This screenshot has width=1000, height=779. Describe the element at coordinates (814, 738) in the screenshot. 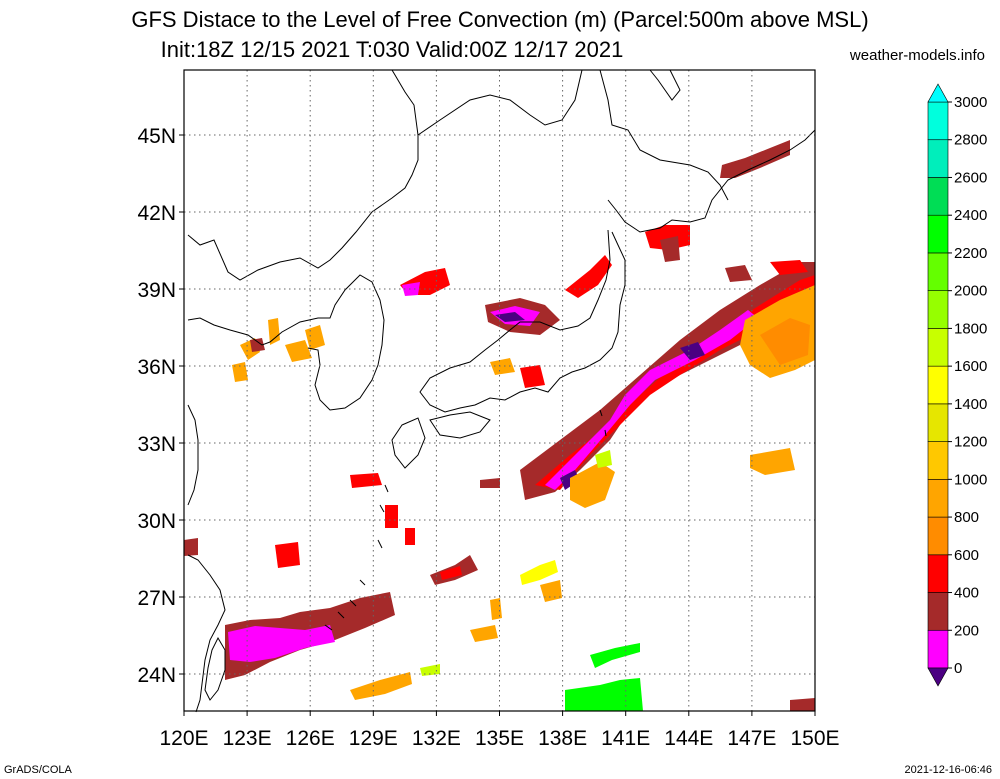

I see `x-tick-label: 150E` at that location.